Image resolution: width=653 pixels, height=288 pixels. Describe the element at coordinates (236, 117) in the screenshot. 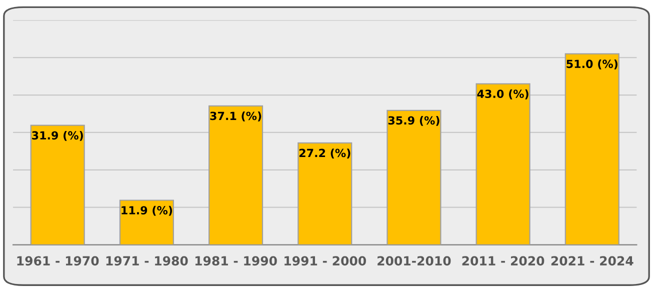

I see `data-label: 37.1 (%)` at that location.